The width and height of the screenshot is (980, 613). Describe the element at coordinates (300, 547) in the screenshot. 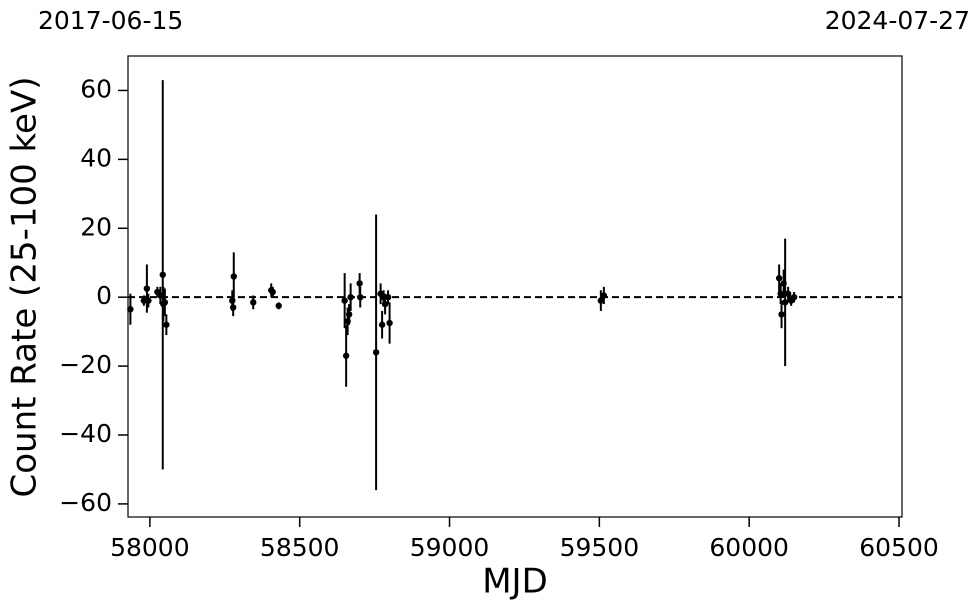

I see `x-tick-label: 58500` at that location.